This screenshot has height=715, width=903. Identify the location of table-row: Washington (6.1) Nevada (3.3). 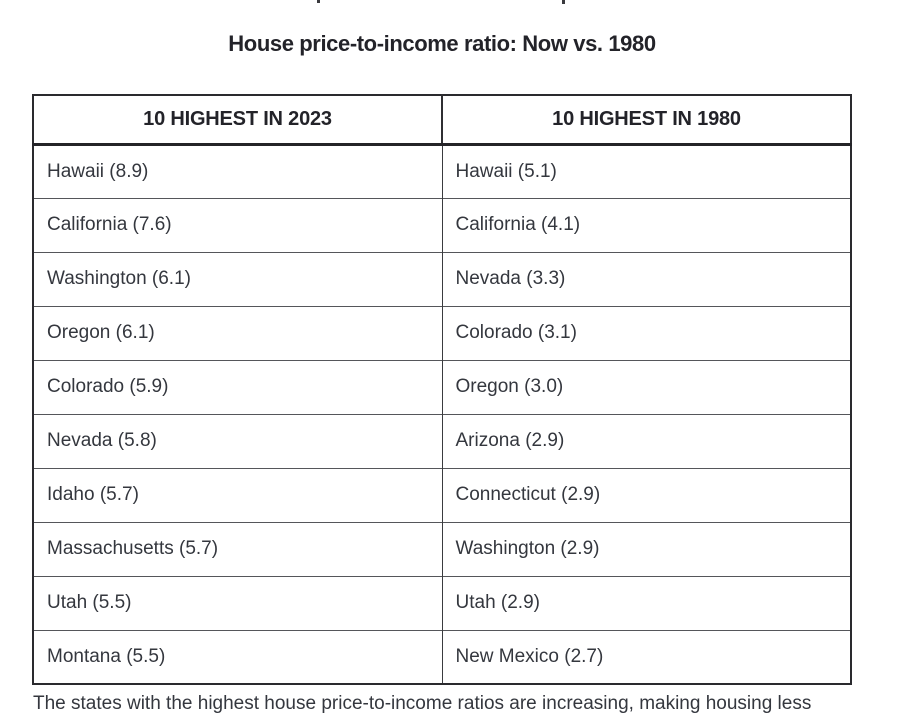
(442, 278).